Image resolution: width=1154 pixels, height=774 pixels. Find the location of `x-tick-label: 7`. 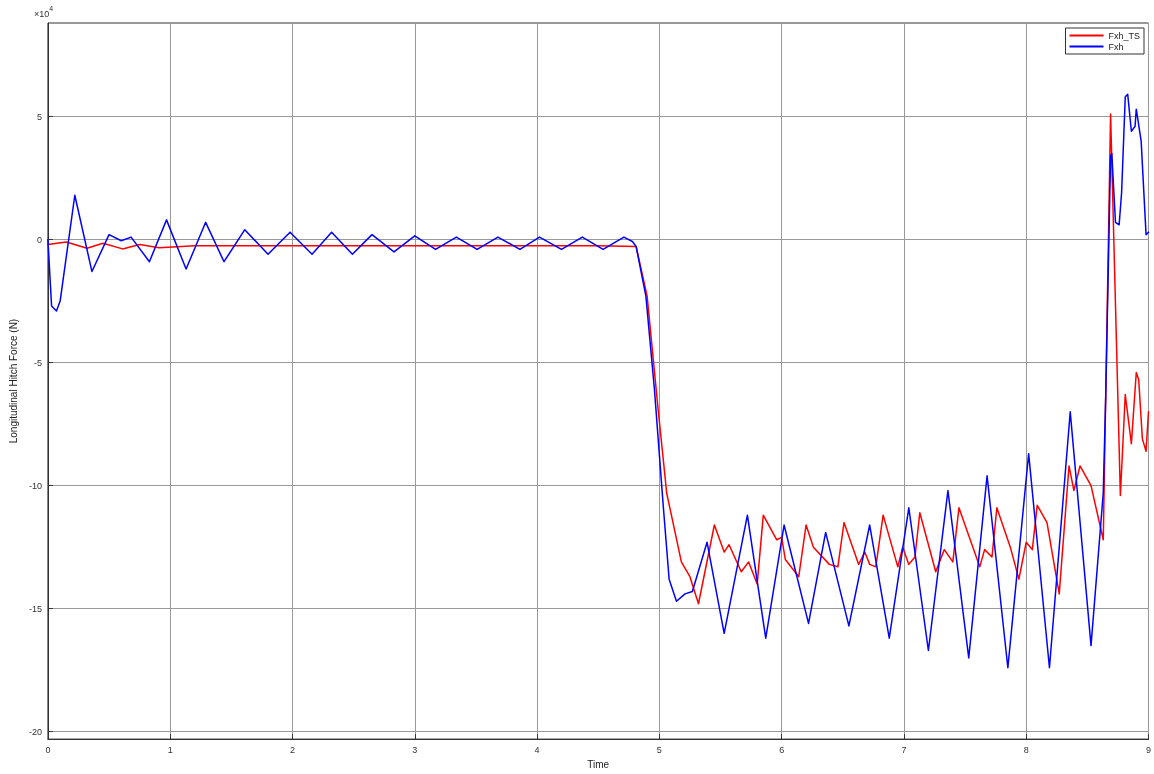

x-tick-label: 7 is located at coordinates (904, 749).